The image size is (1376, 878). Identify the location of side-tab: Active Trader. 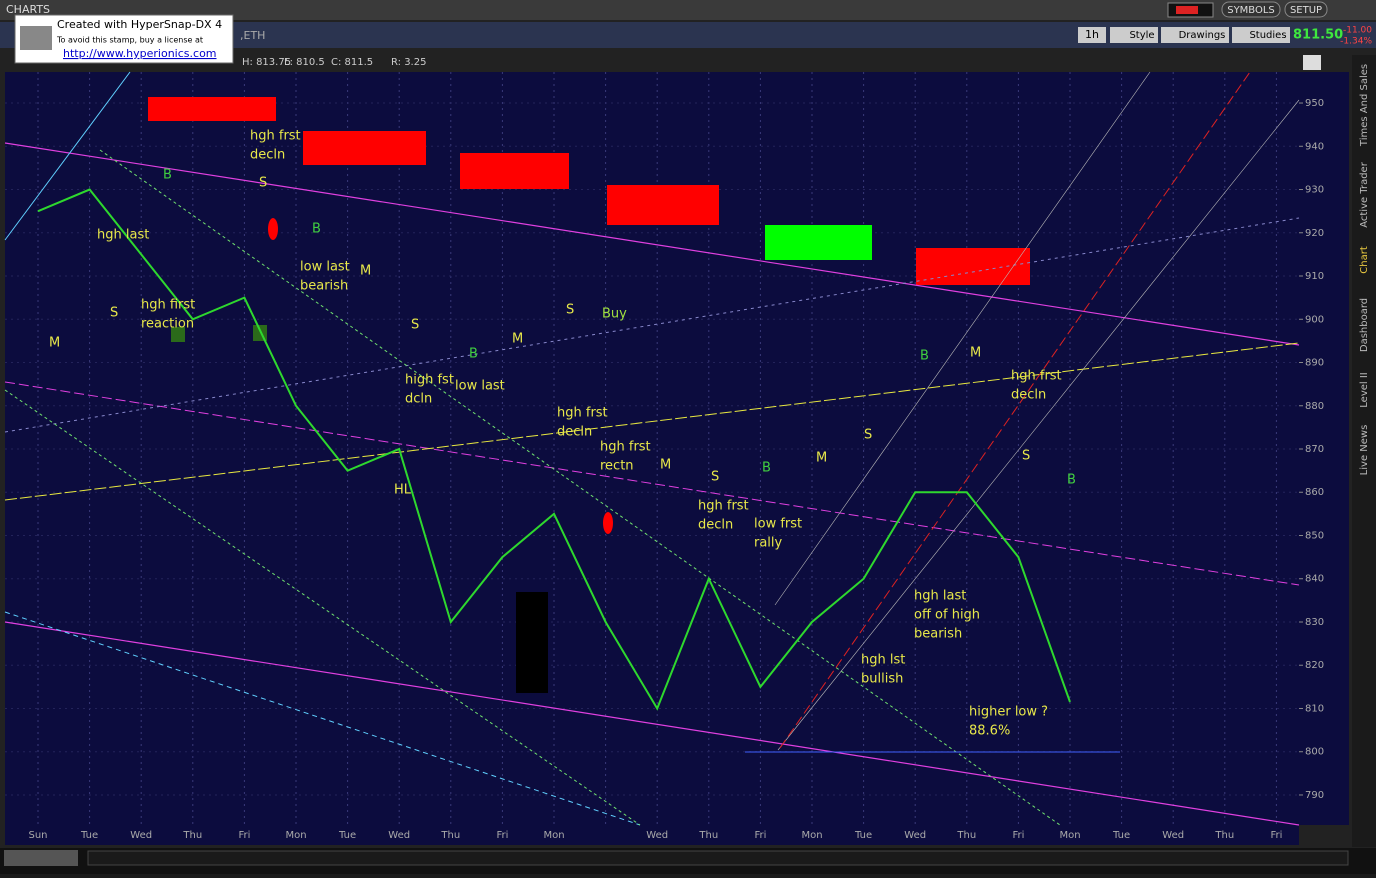
(1364, 194).